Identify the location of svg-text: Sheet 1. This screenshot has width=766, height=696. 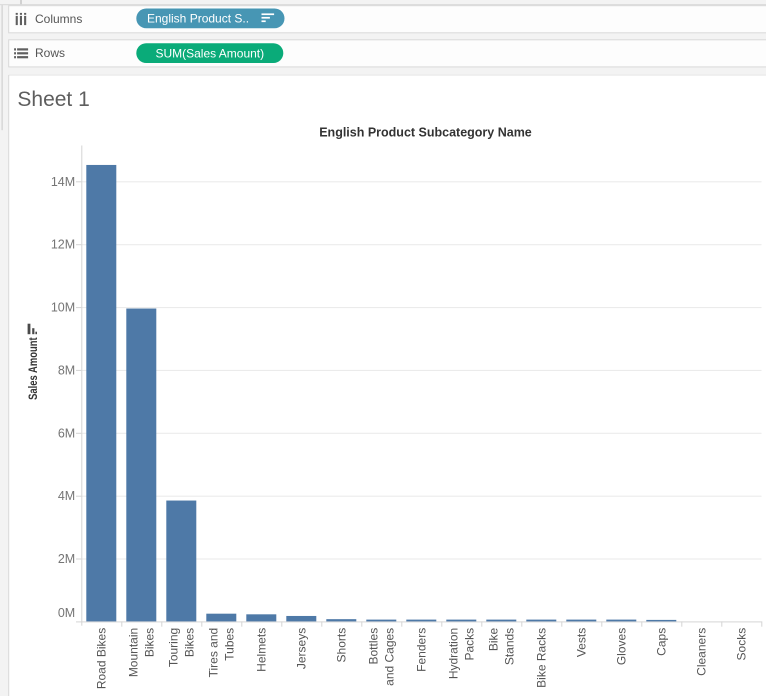
(53, 99).